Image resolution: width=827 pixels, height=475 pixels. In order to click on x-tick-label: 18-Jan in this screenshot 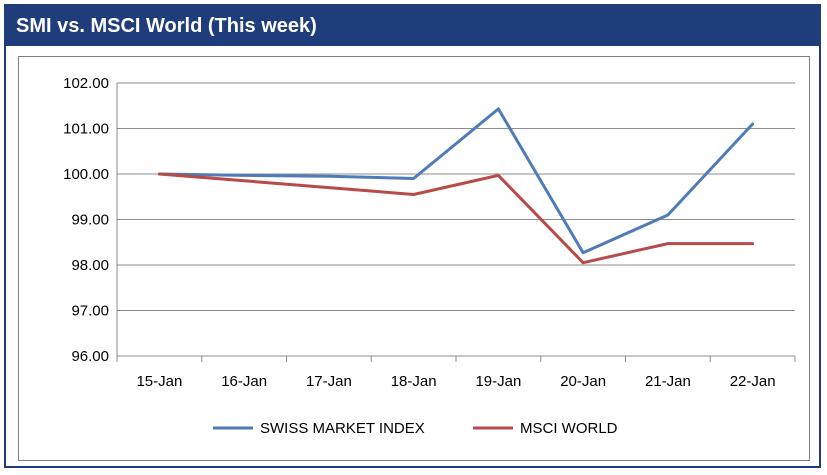, I will do `click(414, 381)`.